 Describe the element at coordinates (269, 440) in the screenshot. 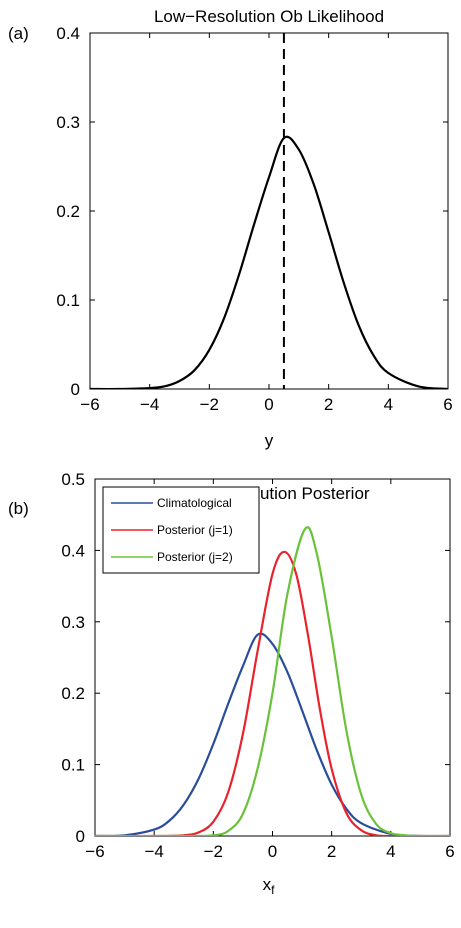

I see `x-axis-label: y` at that location.